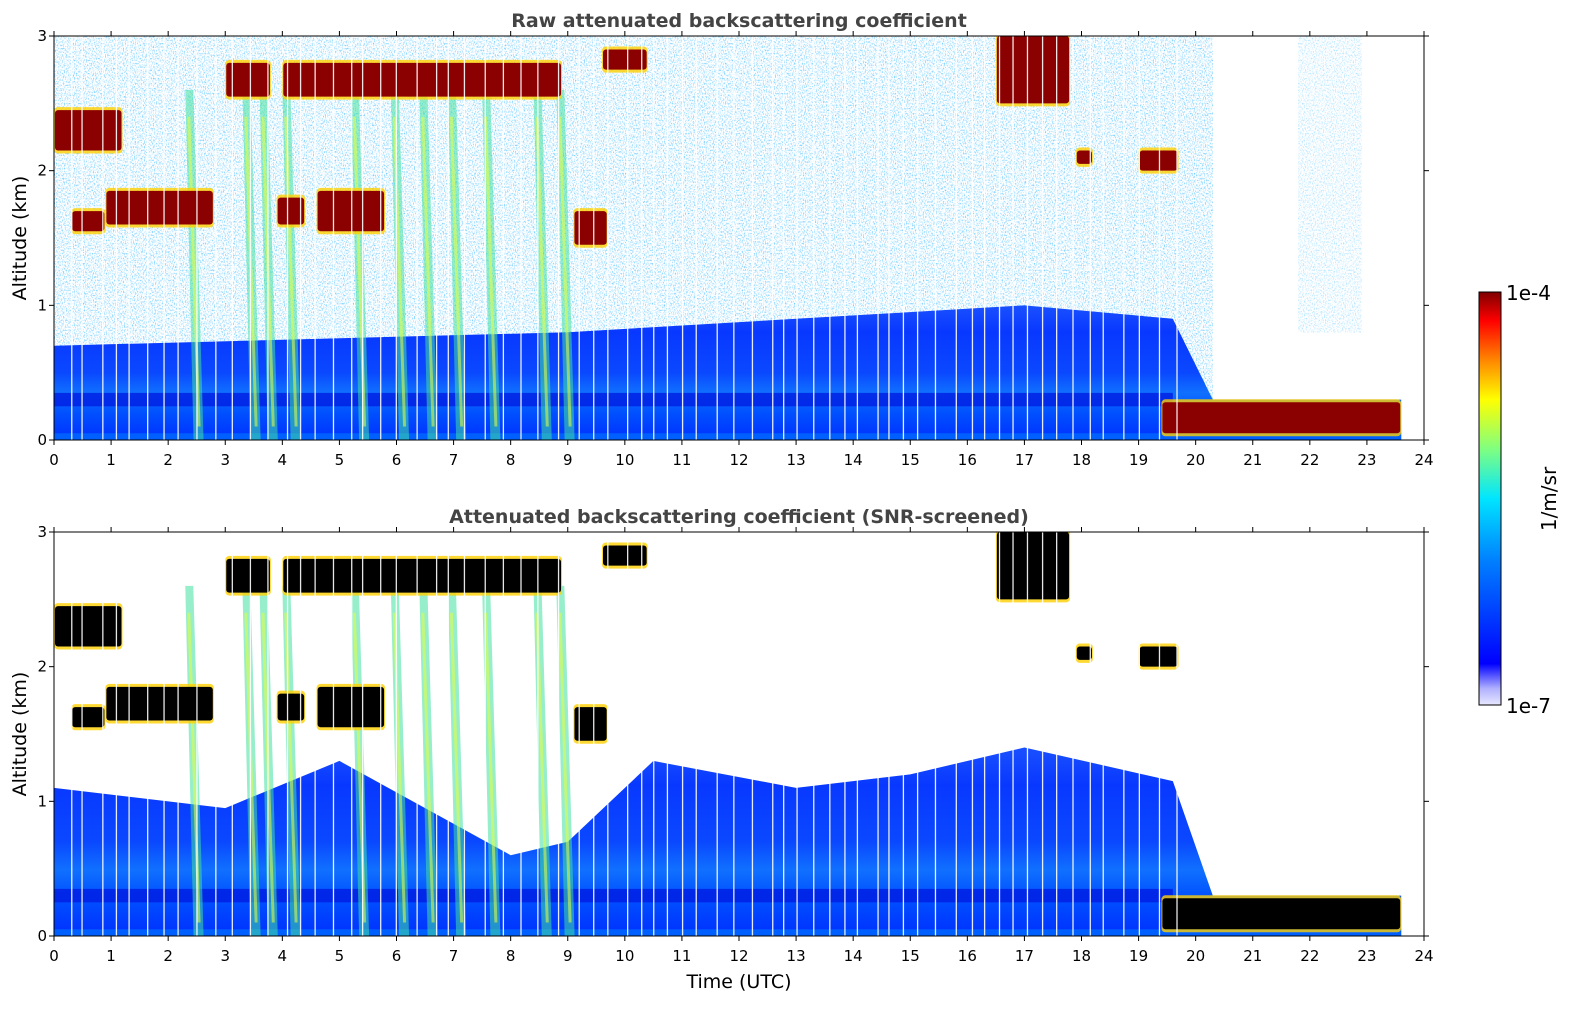 Image resolution: width=1595 pixels, height=1020 pixels. I want to click on y-tick-label: 2, so click(42, 667).